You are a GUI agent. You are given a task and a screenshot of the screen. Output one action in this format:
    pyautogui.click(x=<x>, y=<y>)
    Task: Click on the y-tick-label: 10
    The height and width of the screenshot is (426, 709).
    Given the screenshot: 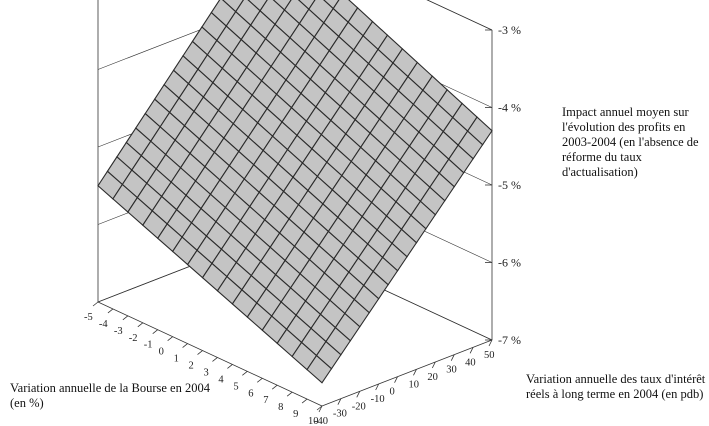 What is the action you would take?
    pyautogui.click(x=413, y=384)
    